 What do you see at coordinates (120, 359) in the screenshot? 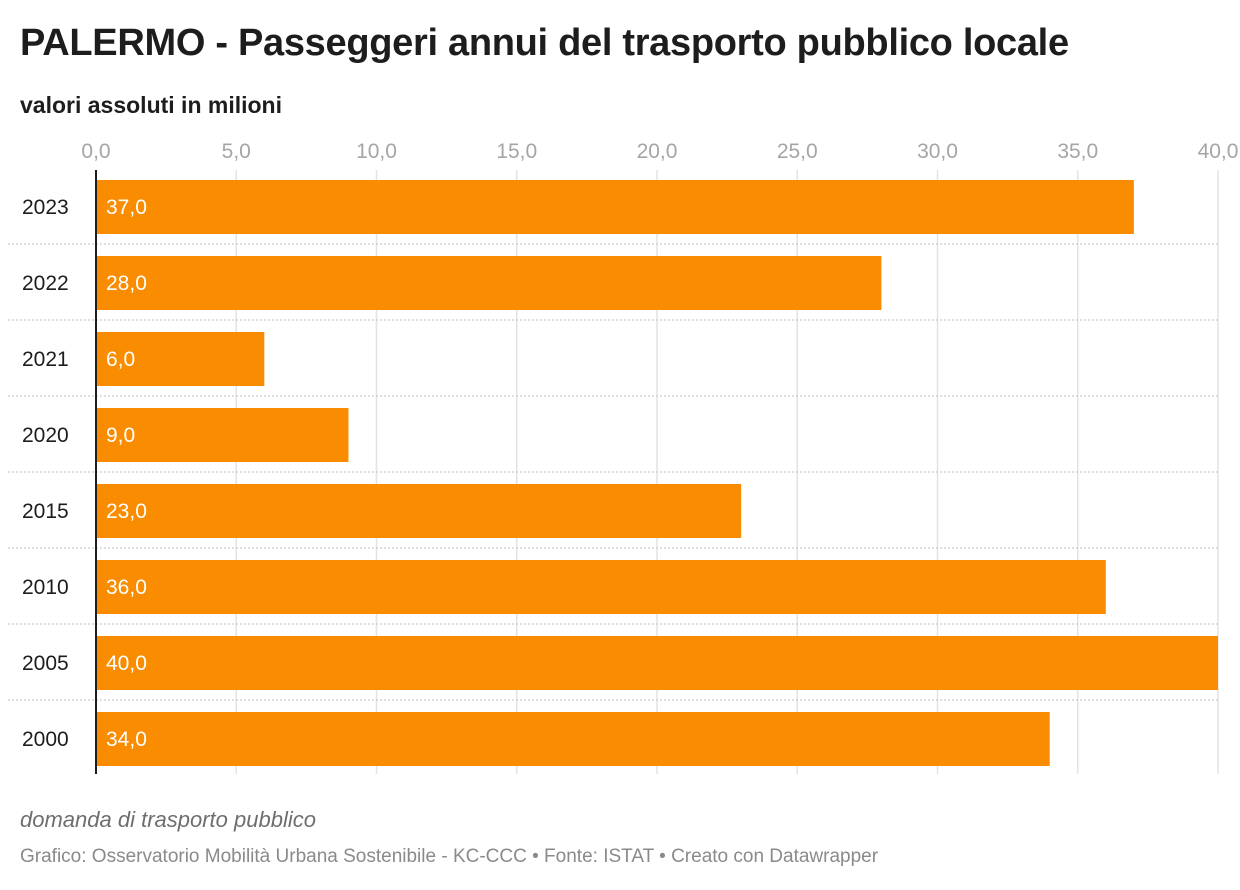
I see `bar-value-label: 6,0` at bounding box center [120, 359].